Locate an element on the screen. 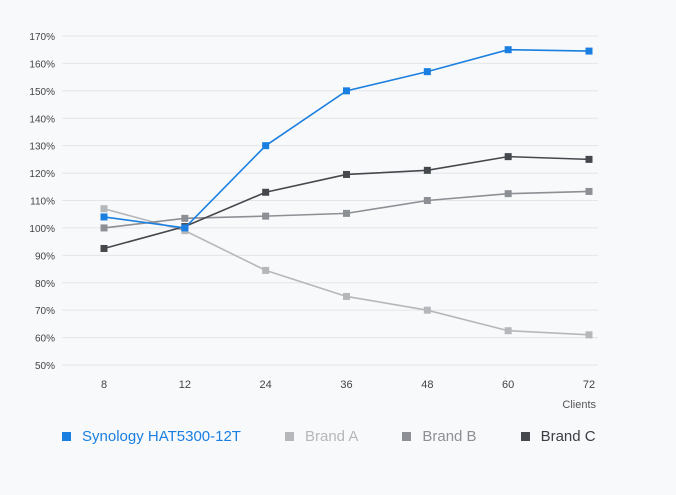 The height and width of the screenshot is (495, 676). y-tick-label: 50% is located at coordinates (45, 366).